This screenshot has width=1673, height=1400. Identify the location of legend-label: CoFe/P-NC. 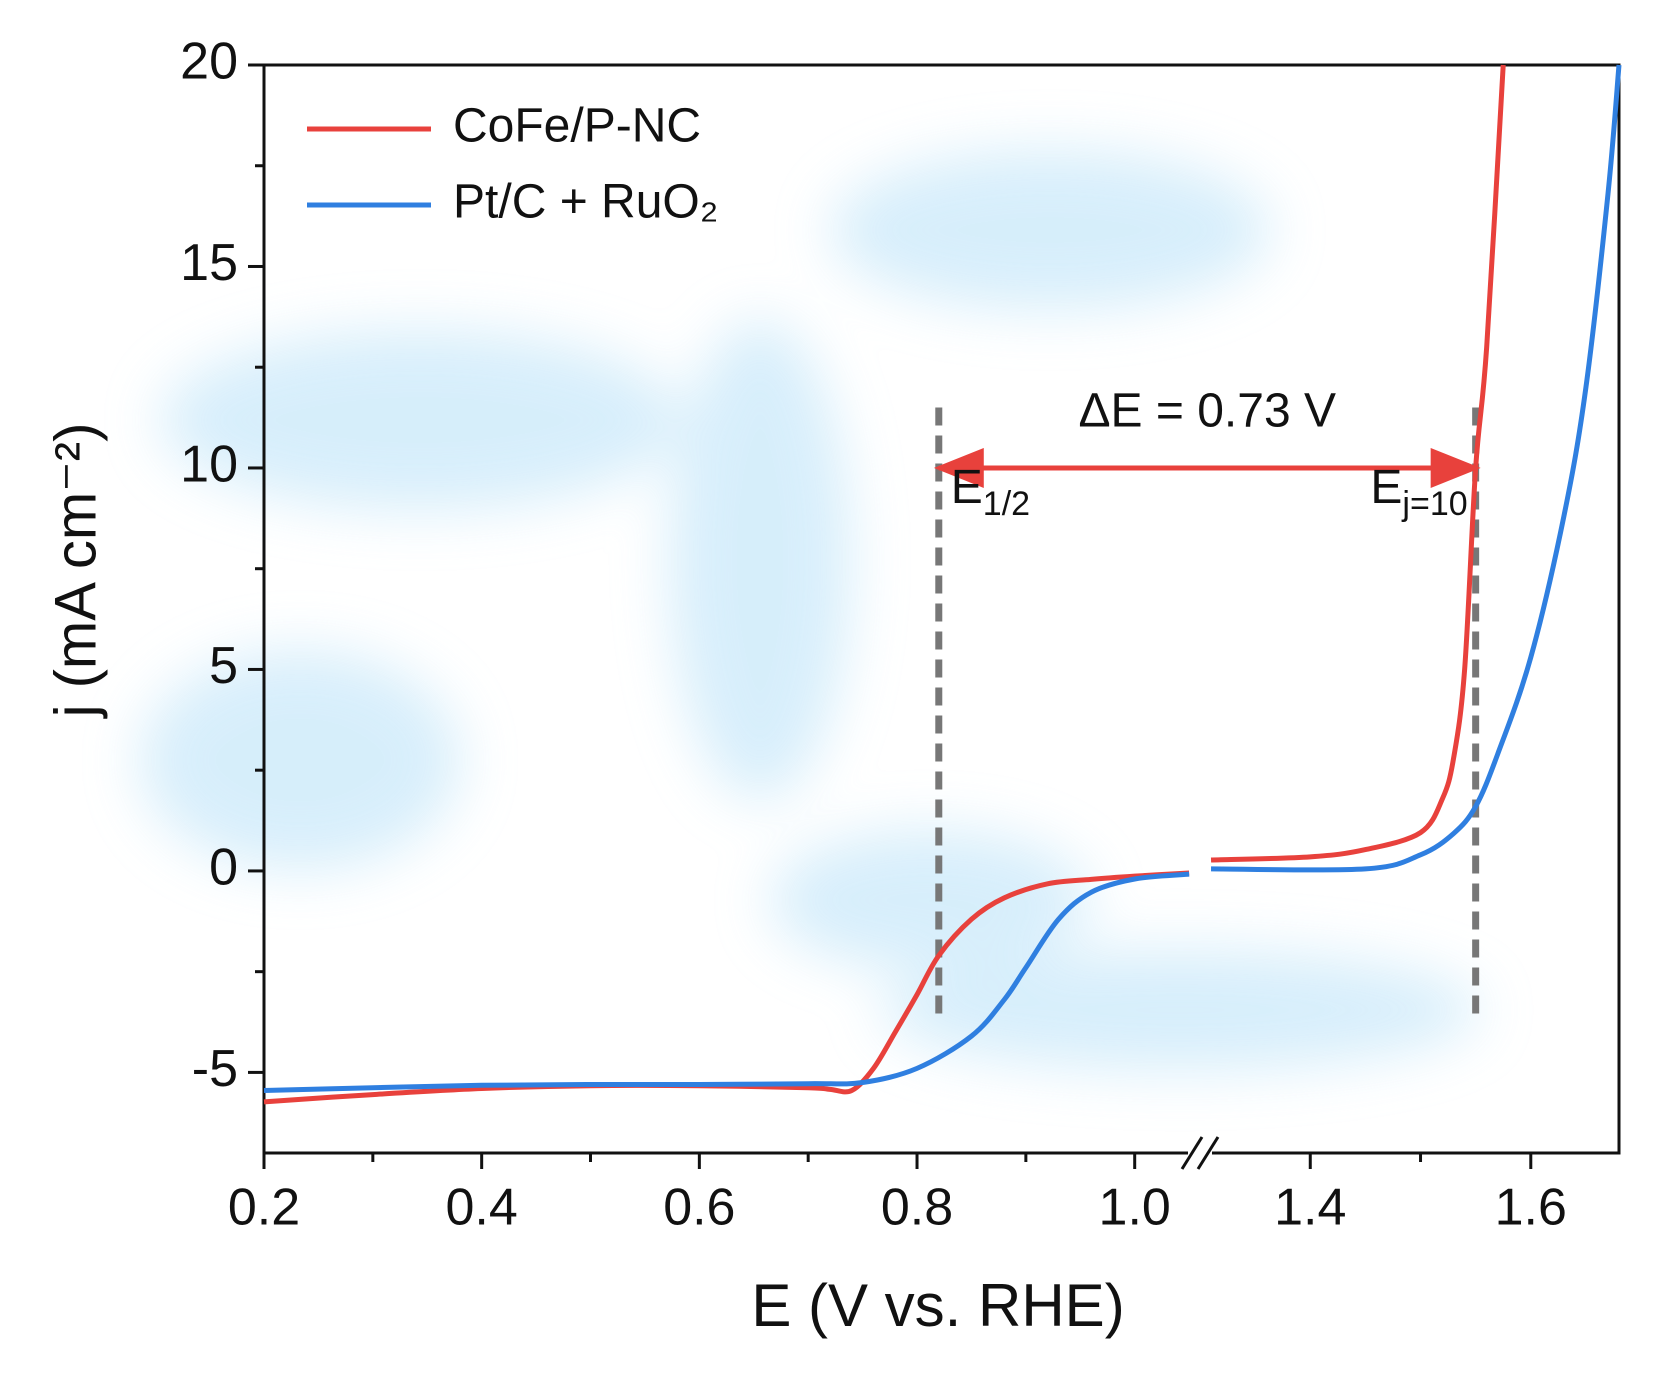
(577, 126).